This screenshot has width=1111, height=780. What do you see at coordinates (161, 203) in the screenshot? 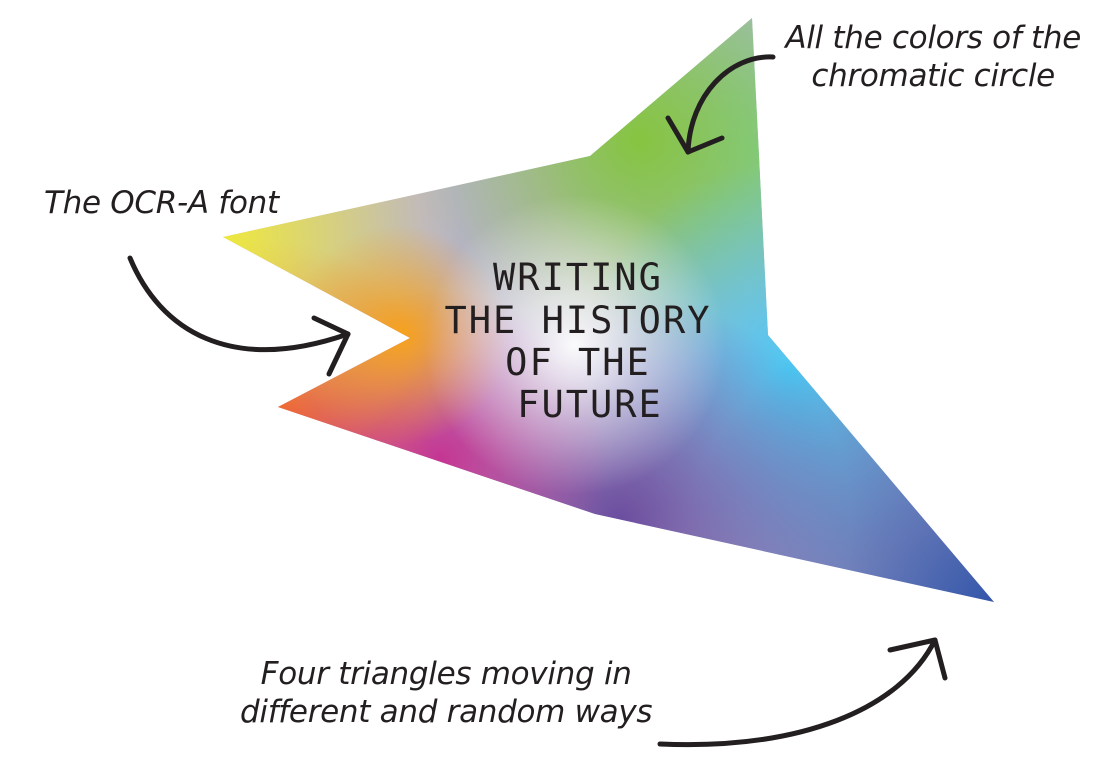
I see `annotation-font: The OCR-A font` at bounding box center [161, 203].